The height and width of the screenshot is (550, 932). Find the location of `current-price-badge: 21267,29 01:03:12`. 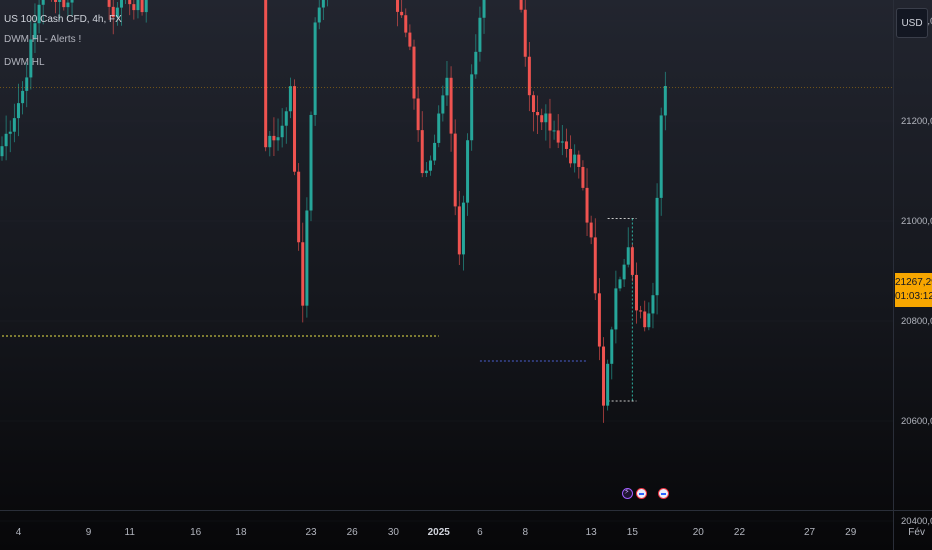

current-price-badge: 21267,29 01:03:12 is located at coordinates (913, 290).